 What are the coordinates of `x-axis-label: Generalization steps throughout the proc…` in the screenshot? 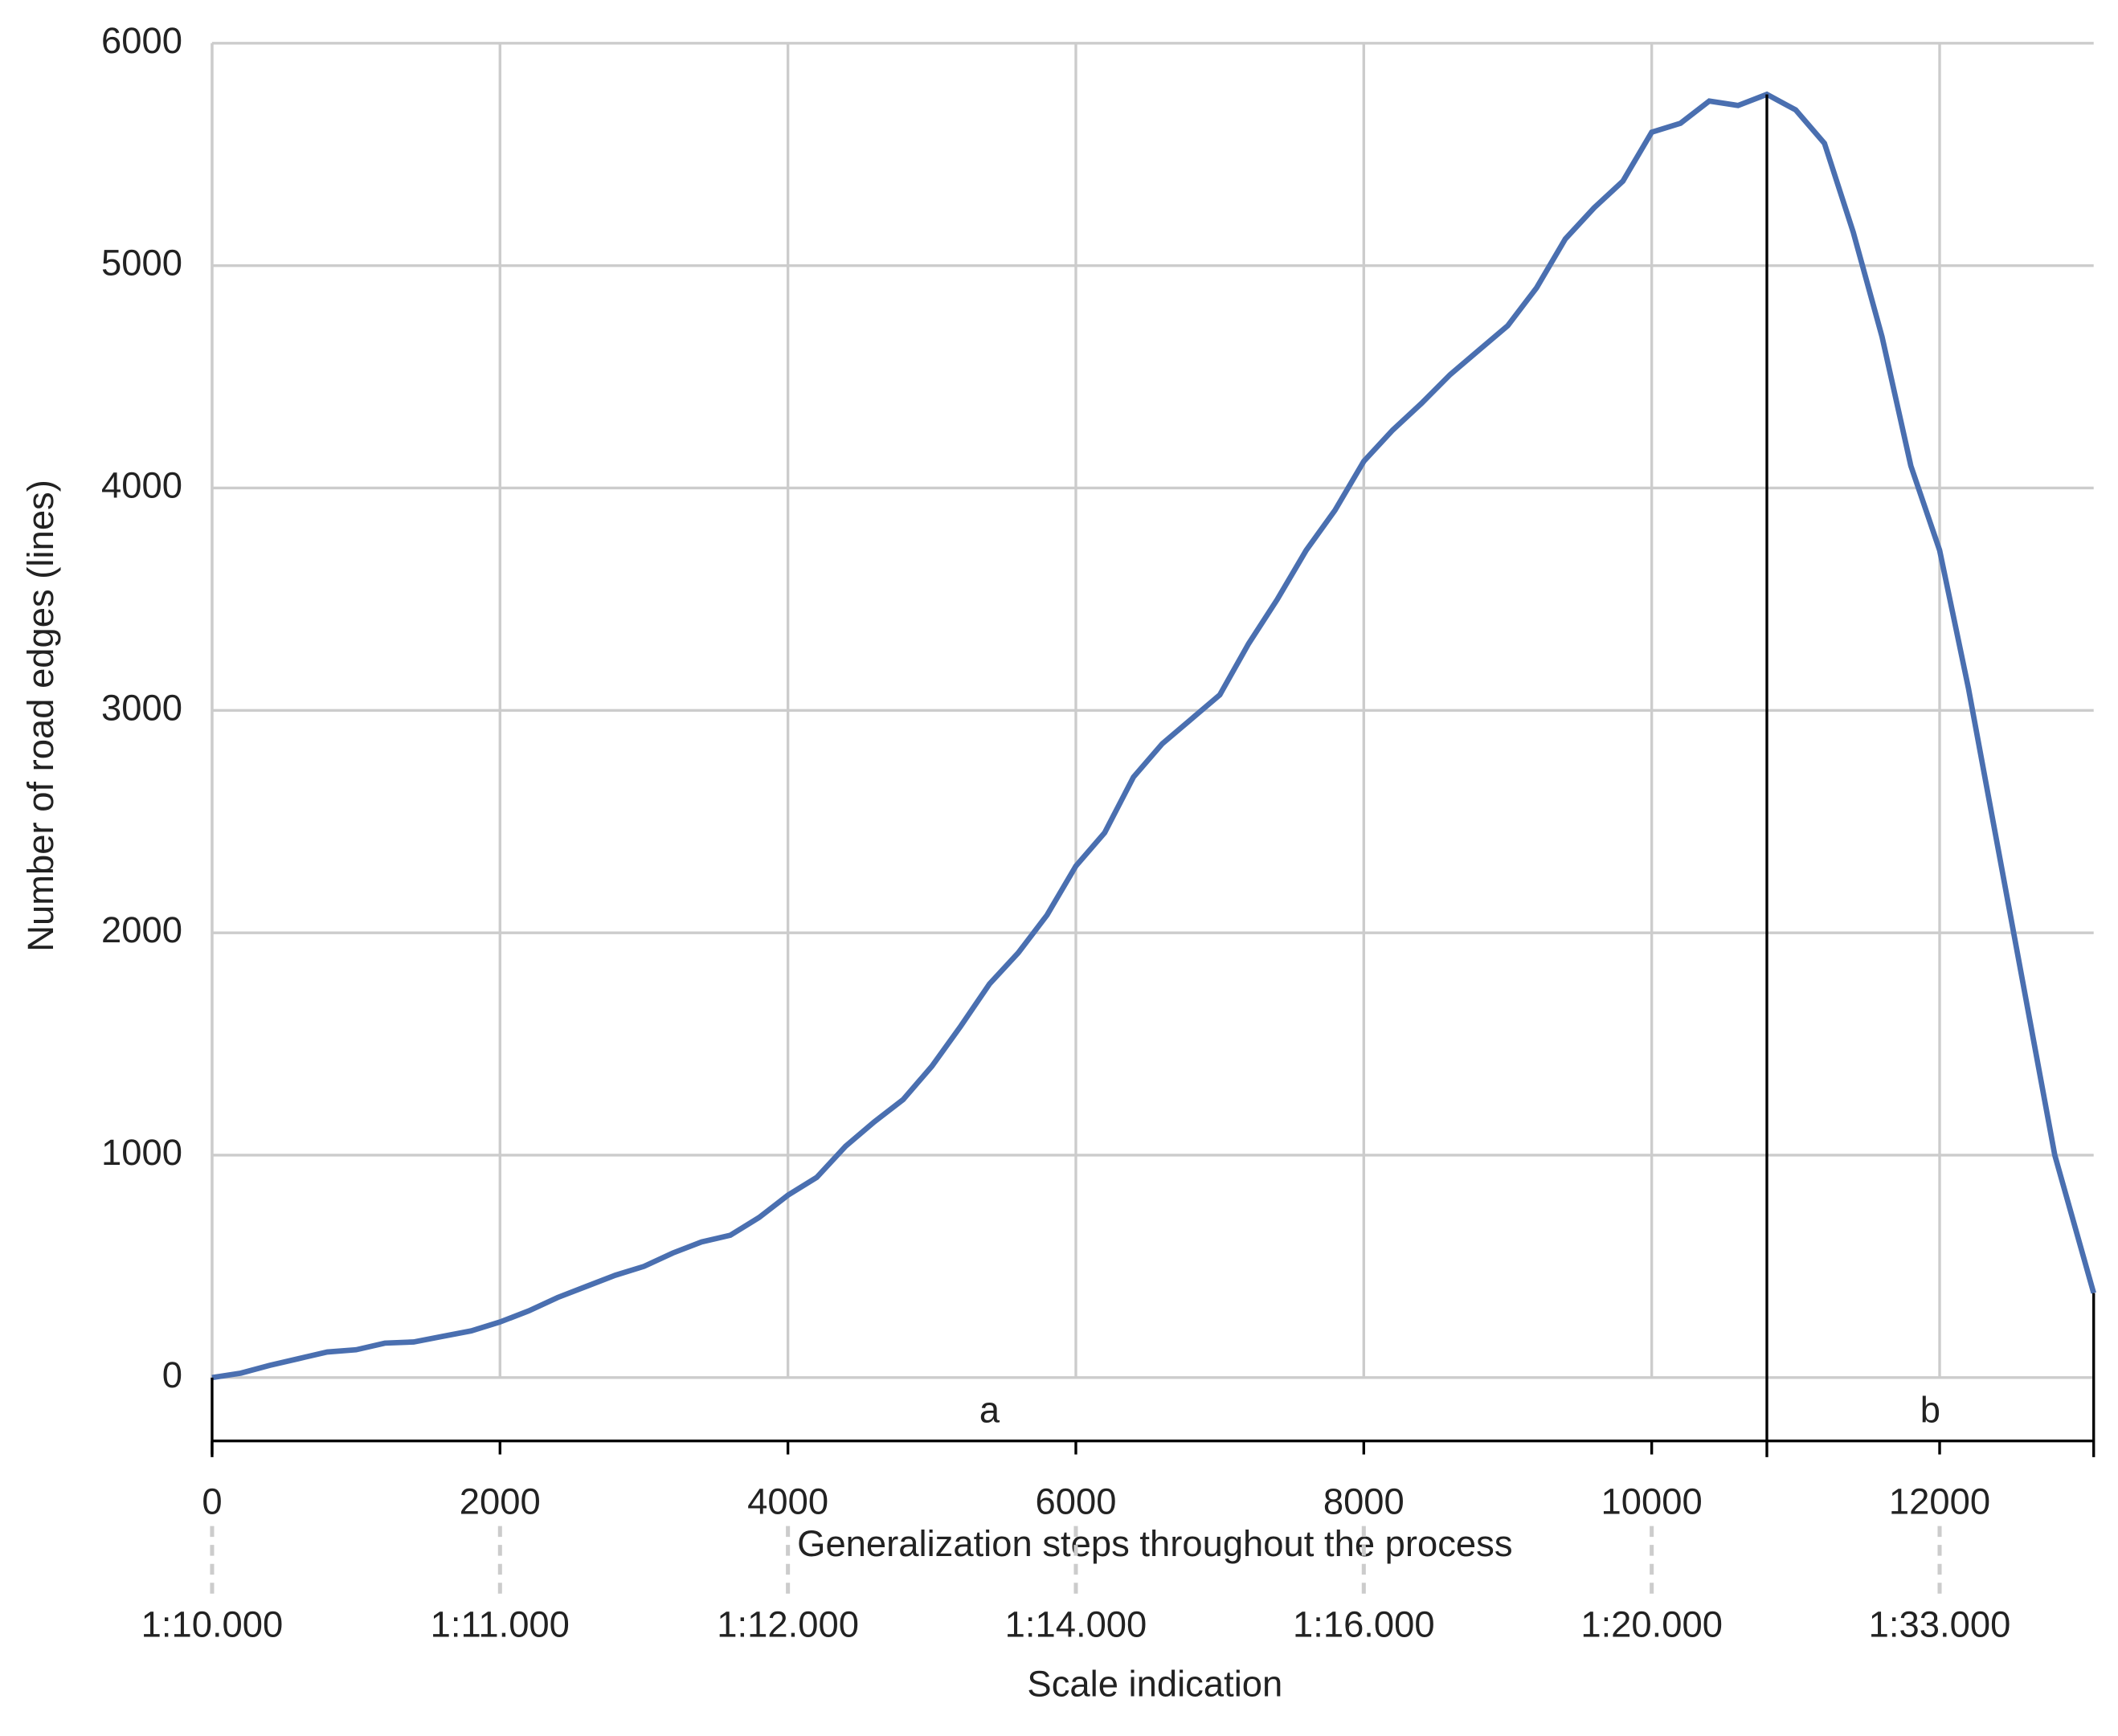 It's located at (1154, 1543).